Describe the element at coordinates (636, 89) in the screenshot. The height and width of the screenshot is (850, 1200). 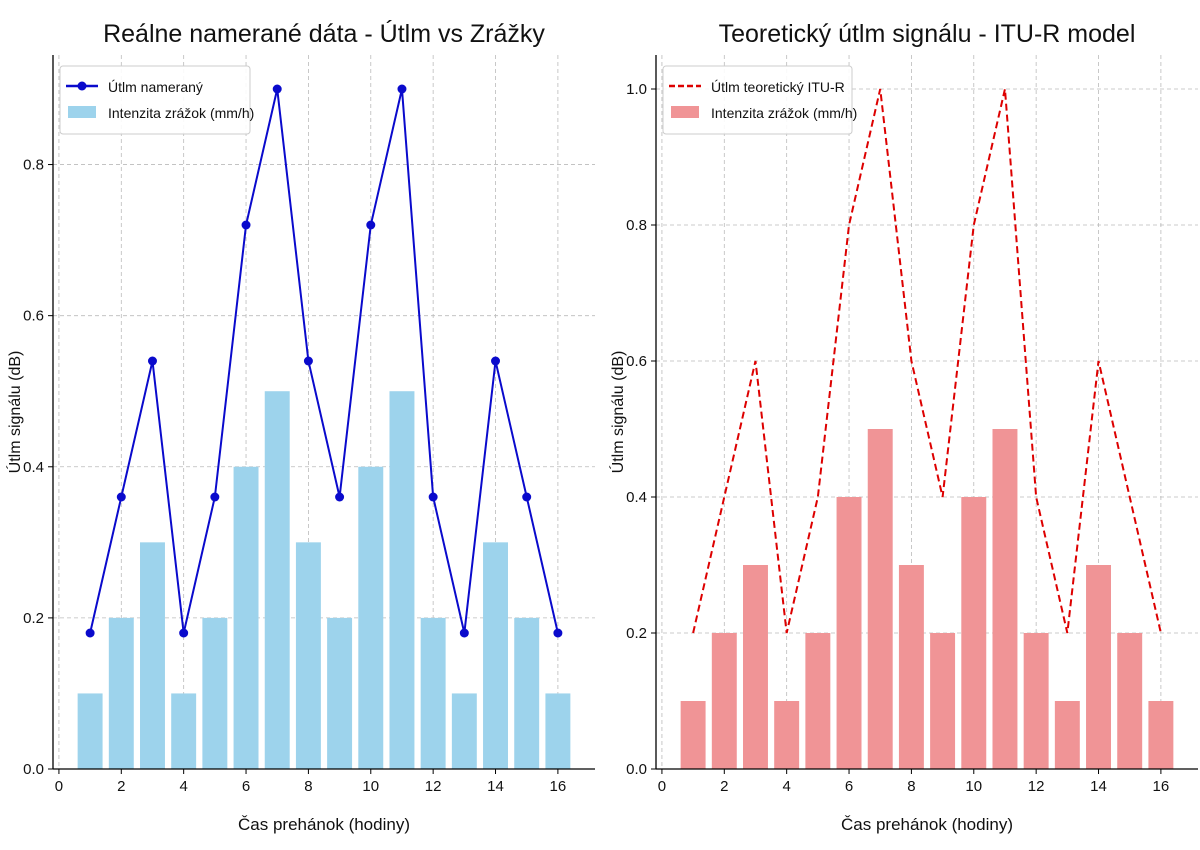
I see `y-tick-label: 1.0` at that location.